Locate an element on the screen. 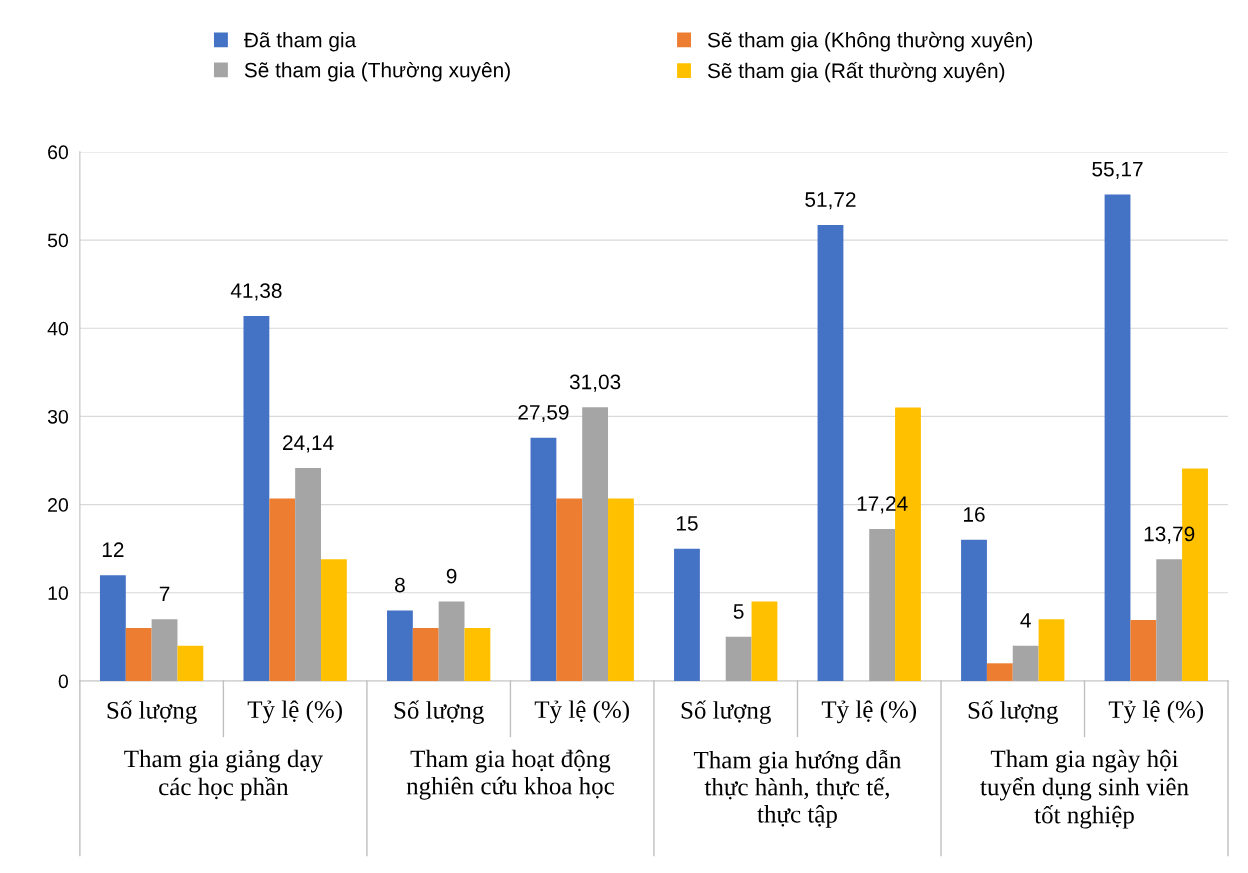  data-label: 16 is located at coordinates (974, 514).